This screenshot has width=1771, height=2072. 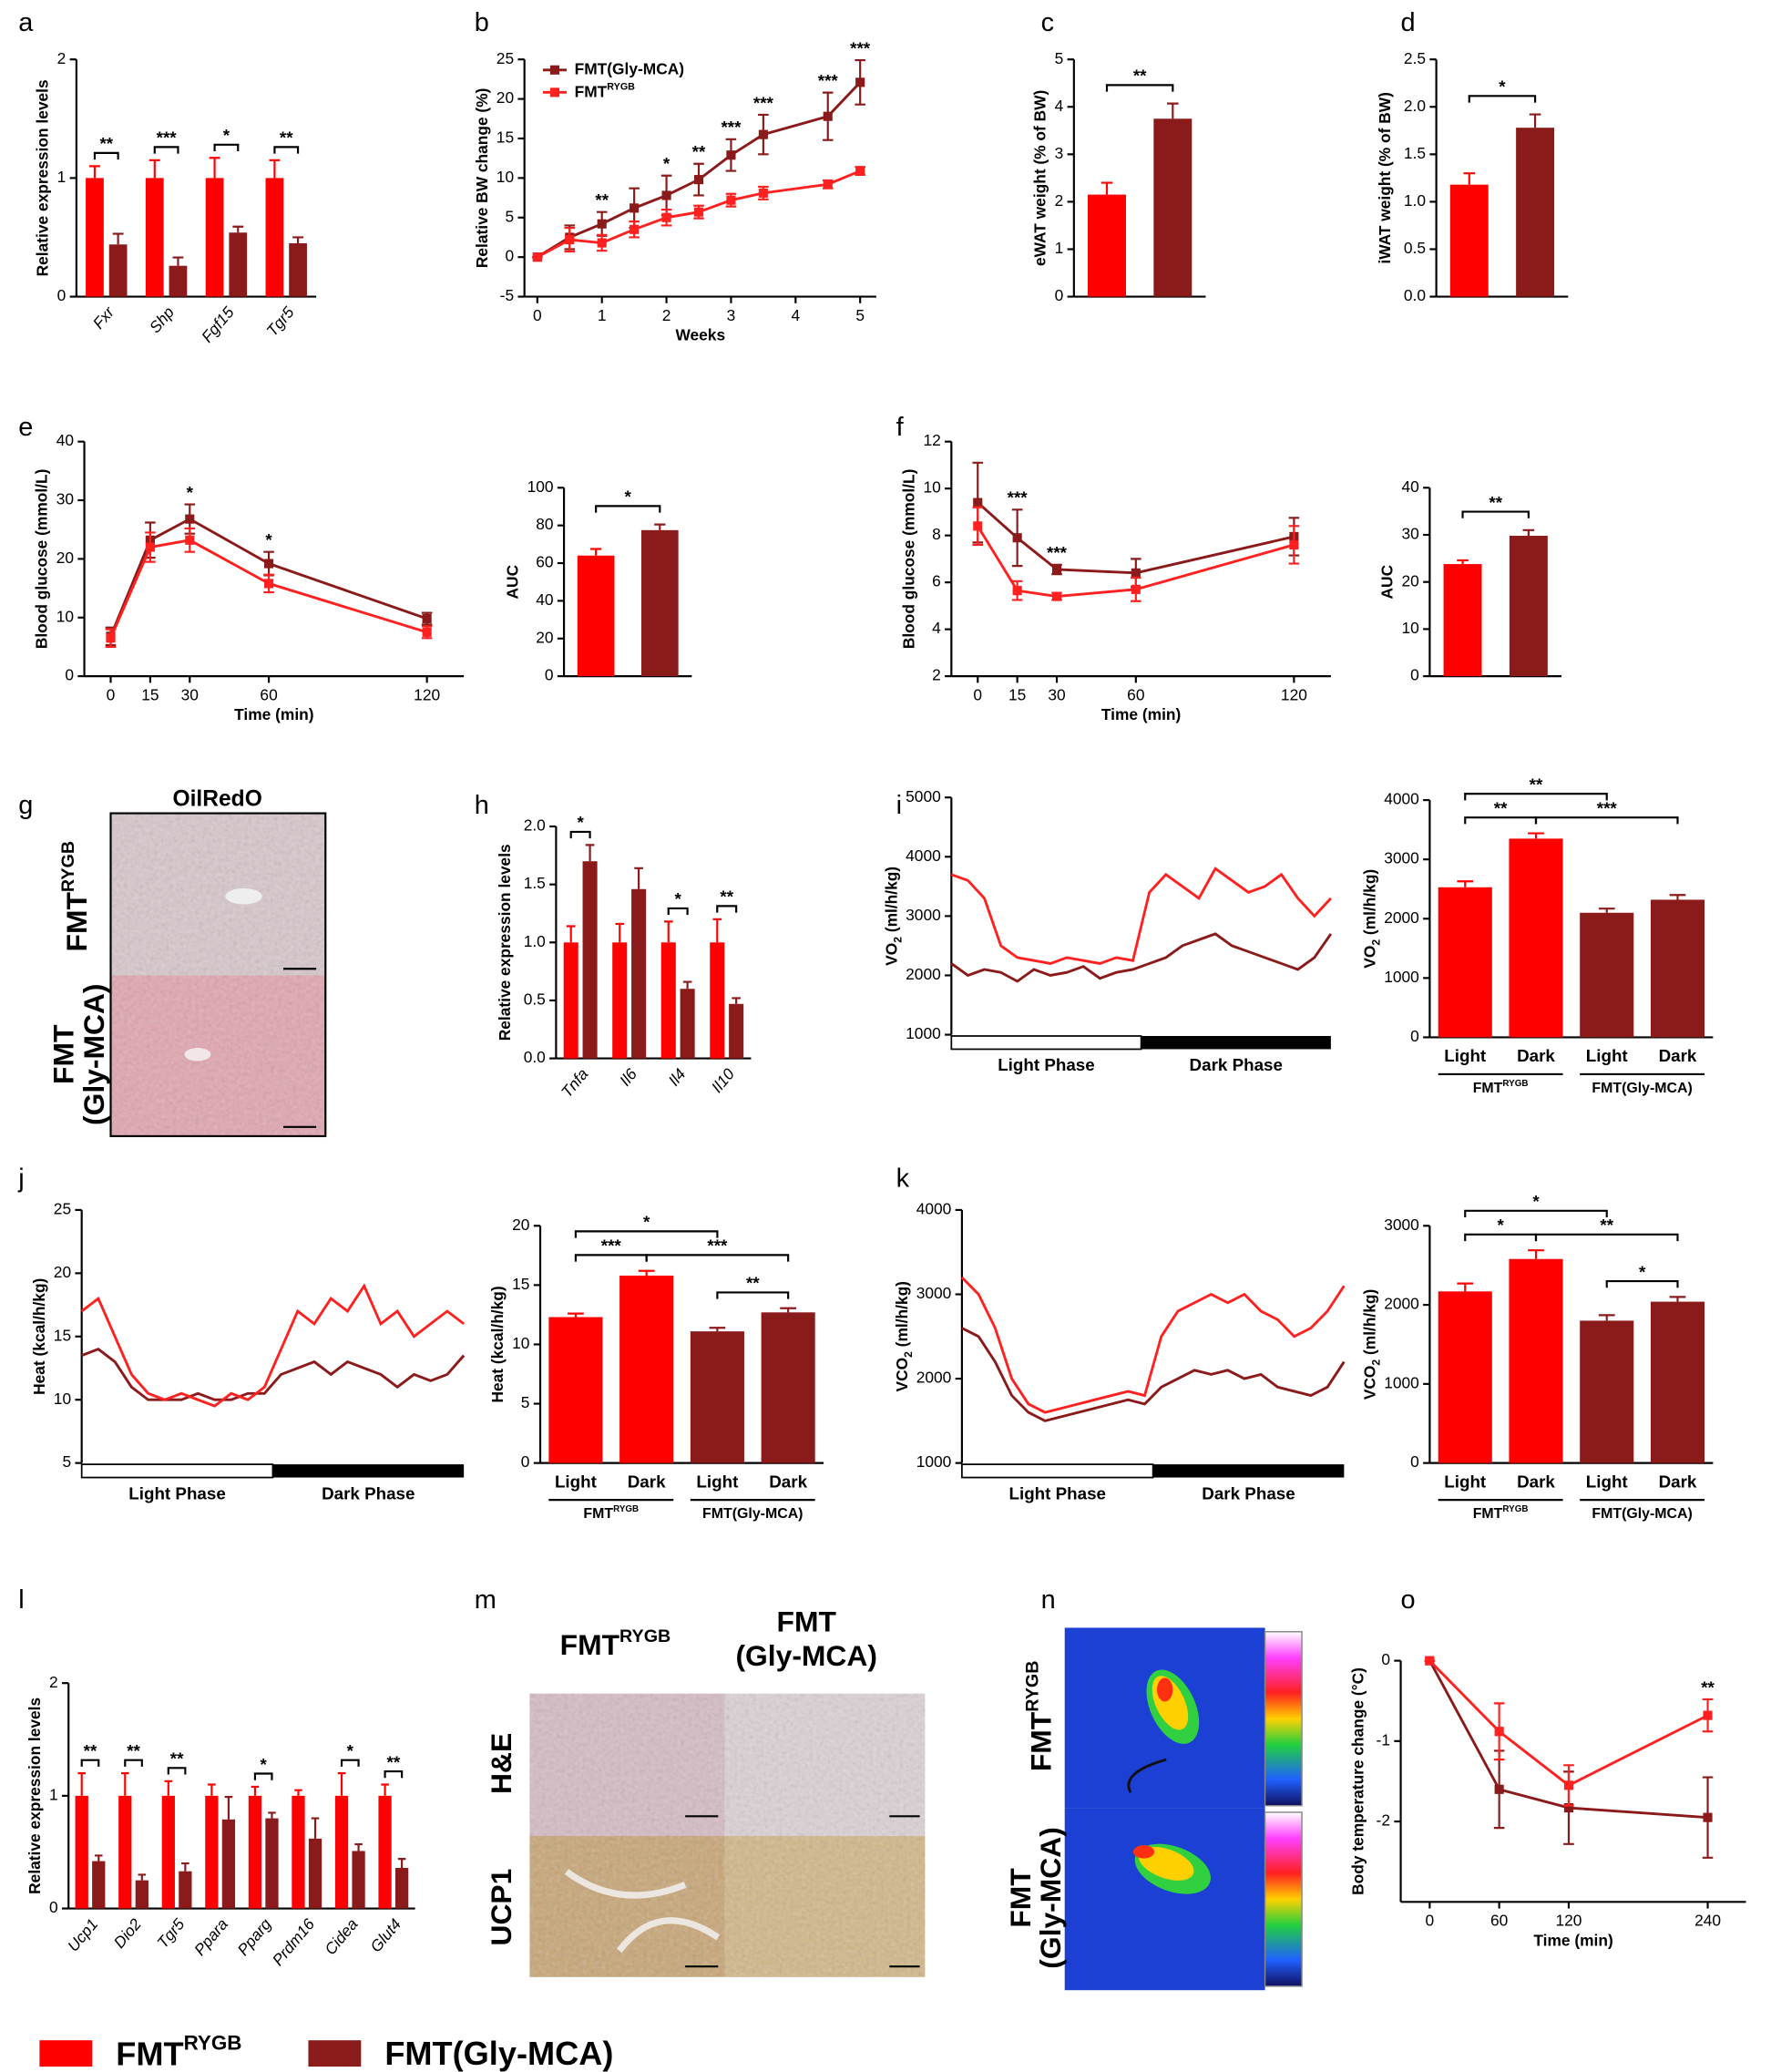 I want to click on y-tick-label: 0.0, so click(x=535, y=1057).